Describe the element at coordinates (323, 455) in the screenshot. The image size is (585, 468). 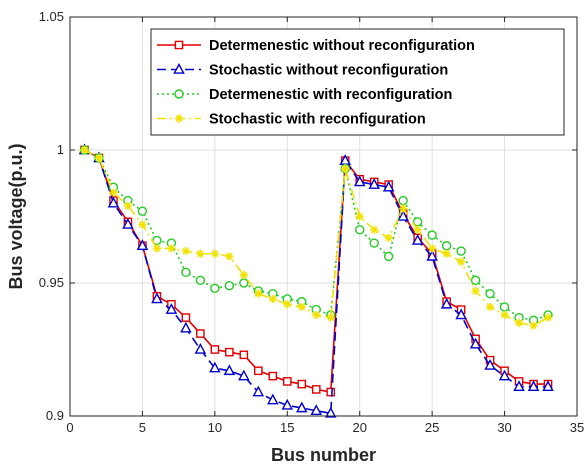
I see `x-axis-title: Bus number` at that location.